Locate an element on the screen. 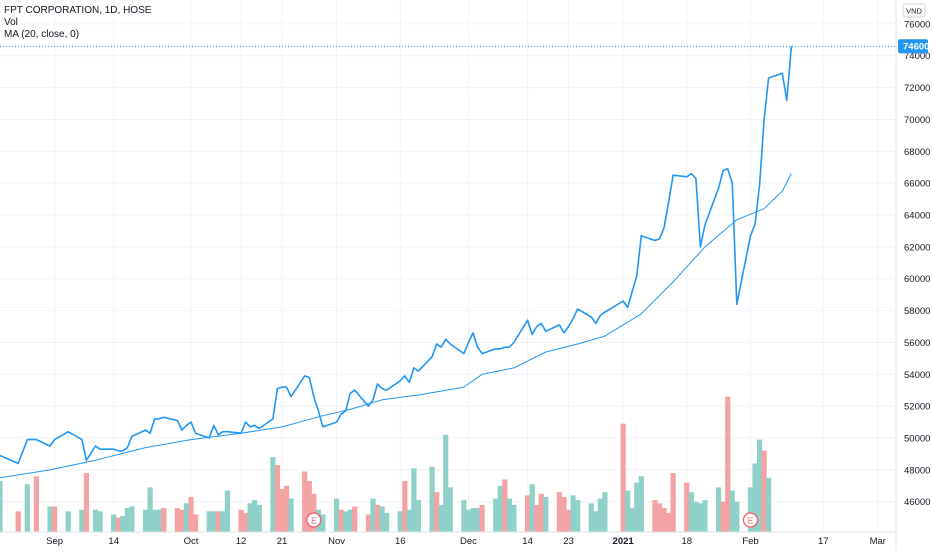  earnings-marker-label: E is located at coordinates (750, 520).